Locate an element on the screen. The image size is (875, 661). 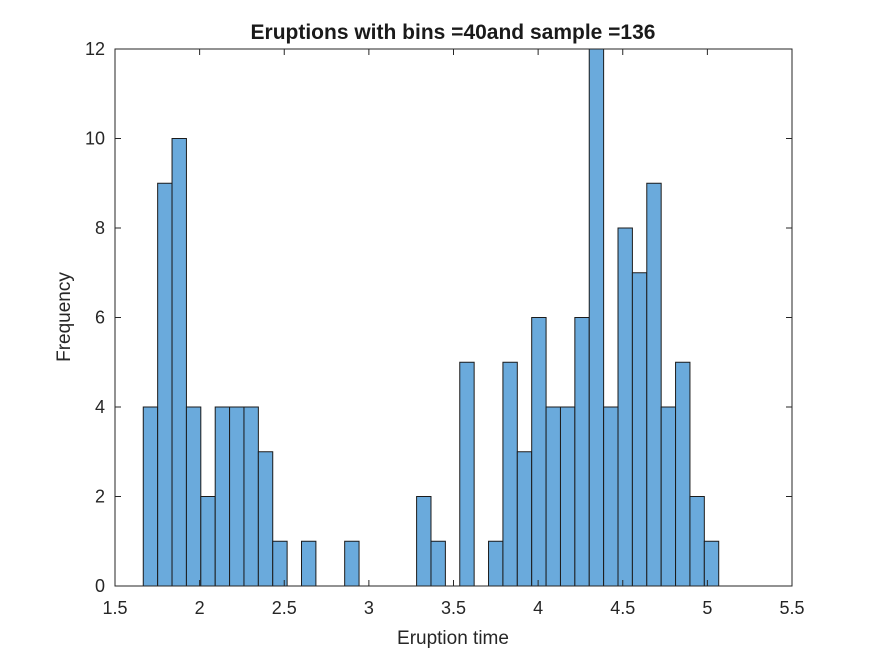
y-tick-label: 0 is located at coordinates (100, 586).